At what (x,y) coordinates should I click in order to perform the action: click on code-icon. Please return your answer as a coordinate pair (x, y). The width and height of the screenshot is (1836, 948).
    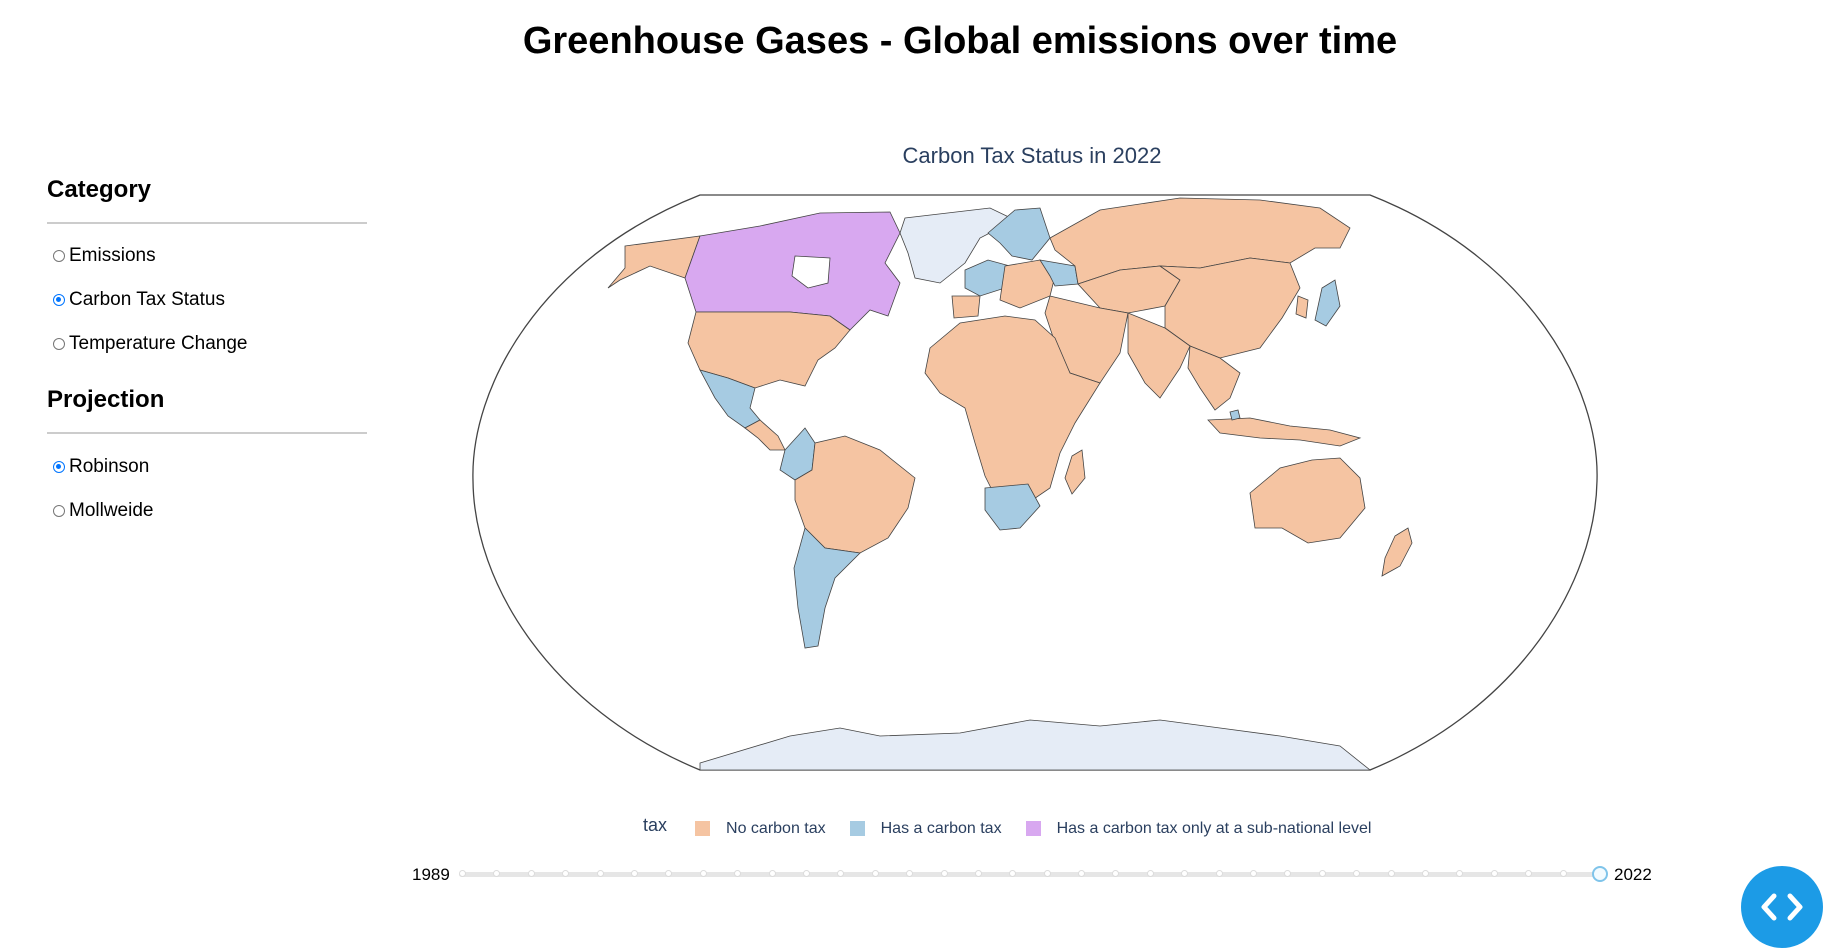
    Looking at the image, I should click on (1782, 907).